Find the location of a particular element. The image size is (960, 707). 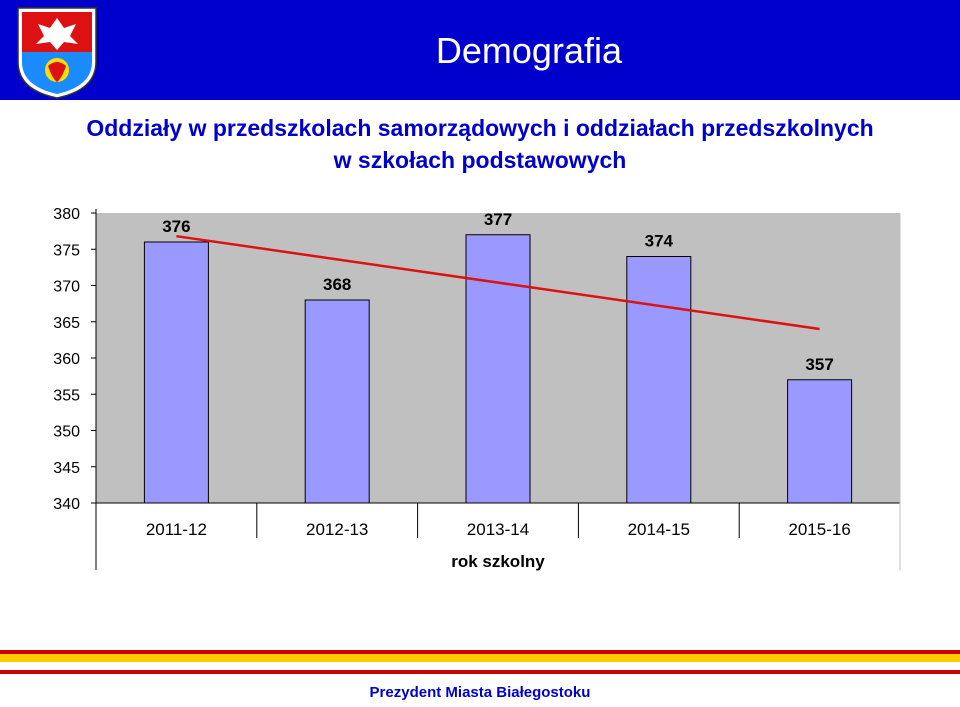

data-label: 368 is located at coordinates (337, 284).